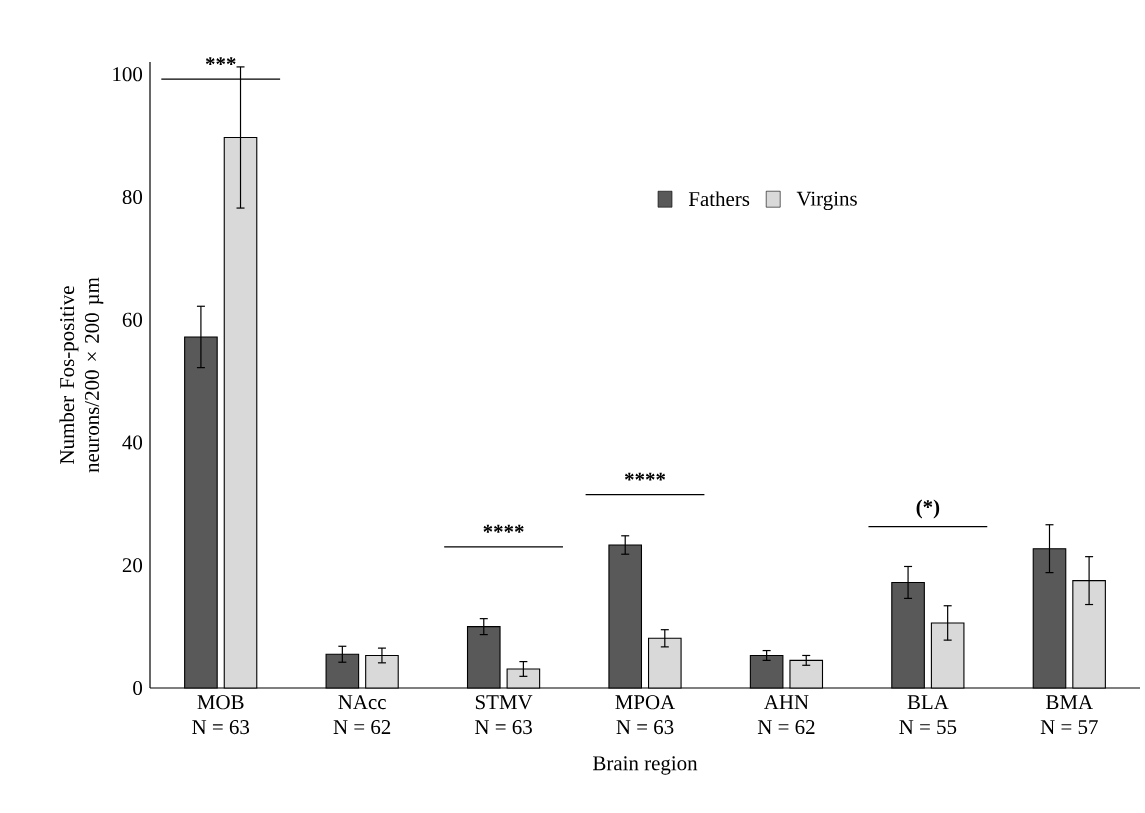 This screenshot has width=1145, height=813. I want to click on annotation: ***, so click(220, 61).